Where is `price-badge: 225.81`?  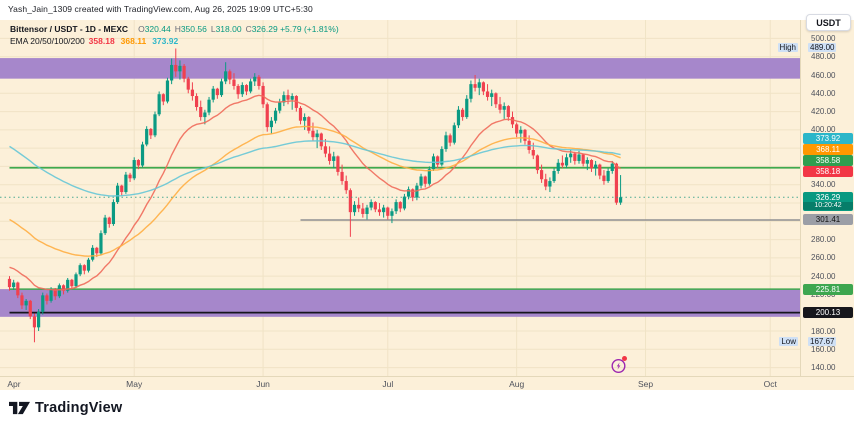 price-badge: 225.81 is located at coordinates (828, 289).